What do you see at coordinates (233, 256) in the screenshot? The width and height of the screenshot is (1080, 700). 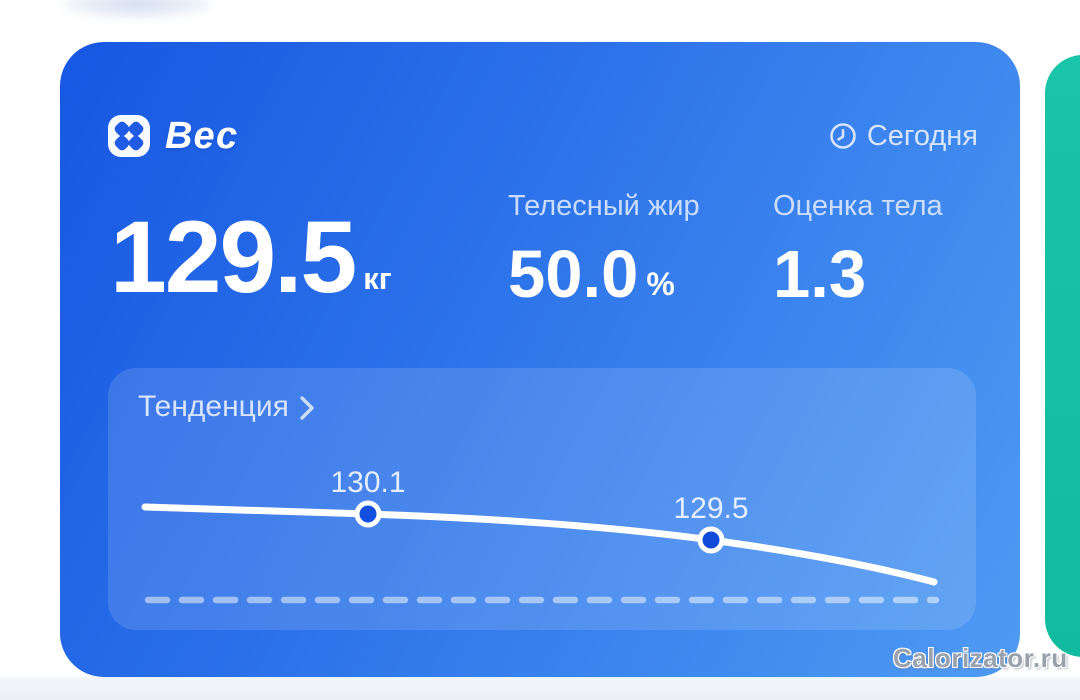 I see `weight-value: 129.5` at bounding box center [233, 256].